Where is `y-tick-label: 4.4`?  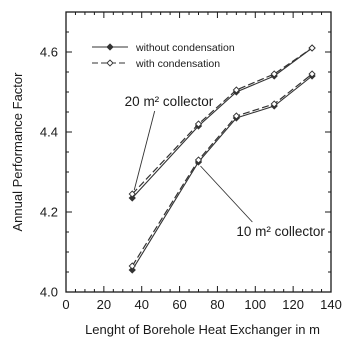 y-tick-label: 4.4 is located at coordinates (49, 132).